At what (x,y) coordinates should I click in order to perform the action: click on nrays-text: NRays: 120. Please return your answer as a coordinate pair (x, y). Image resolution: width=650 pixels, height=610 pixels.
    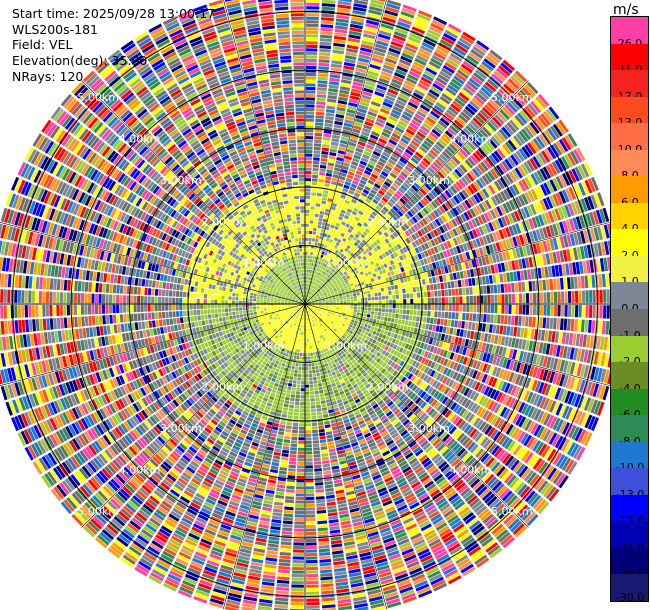
    Looking at the image, I should click on (48, 76).